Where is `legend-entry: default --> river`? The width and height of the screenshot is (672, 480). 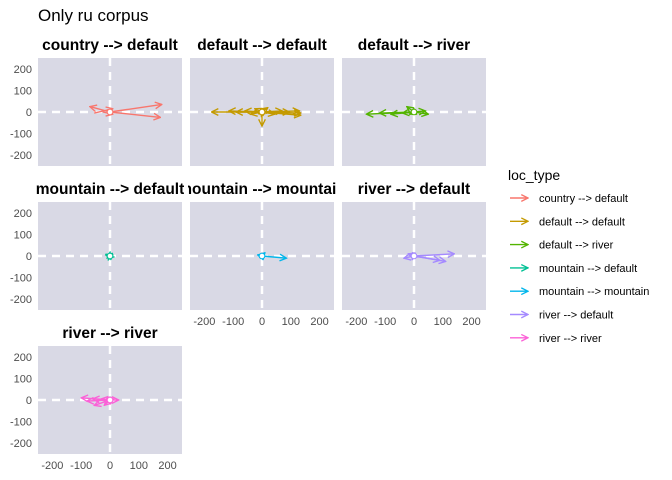
legend-entry: default --> river is located at coordinates (562, 246).